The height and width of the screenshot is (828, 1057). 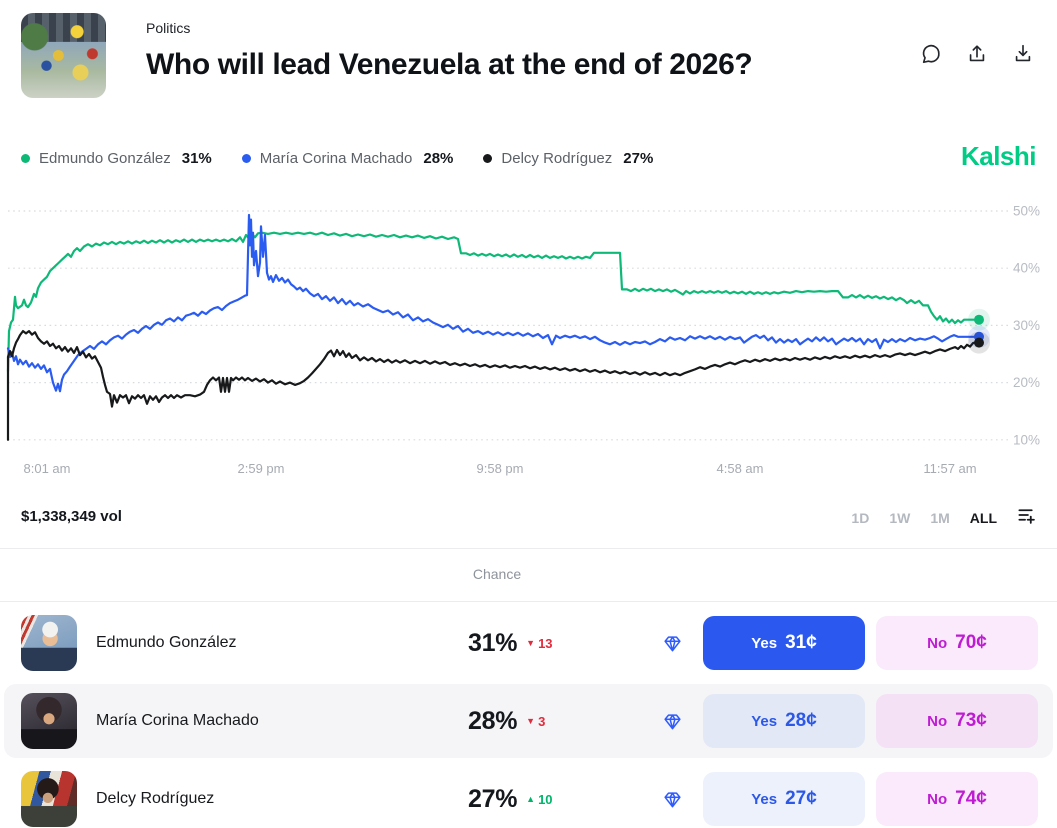 What do you see at coordinates (971, 720) in the screenshot?
I see `no-price: 73¢` at bounding box center [971, 720].